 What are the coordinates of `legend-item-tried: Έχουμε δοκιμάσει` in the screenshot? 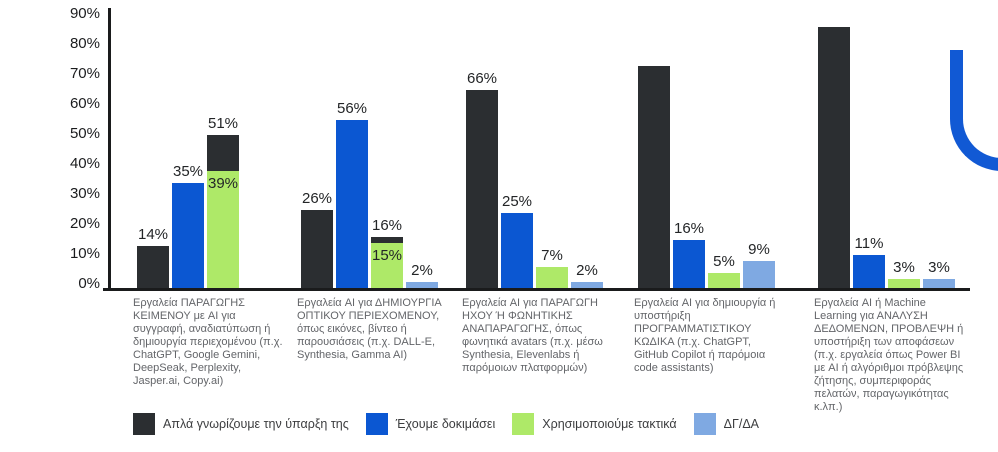 It's located at (430, 424).